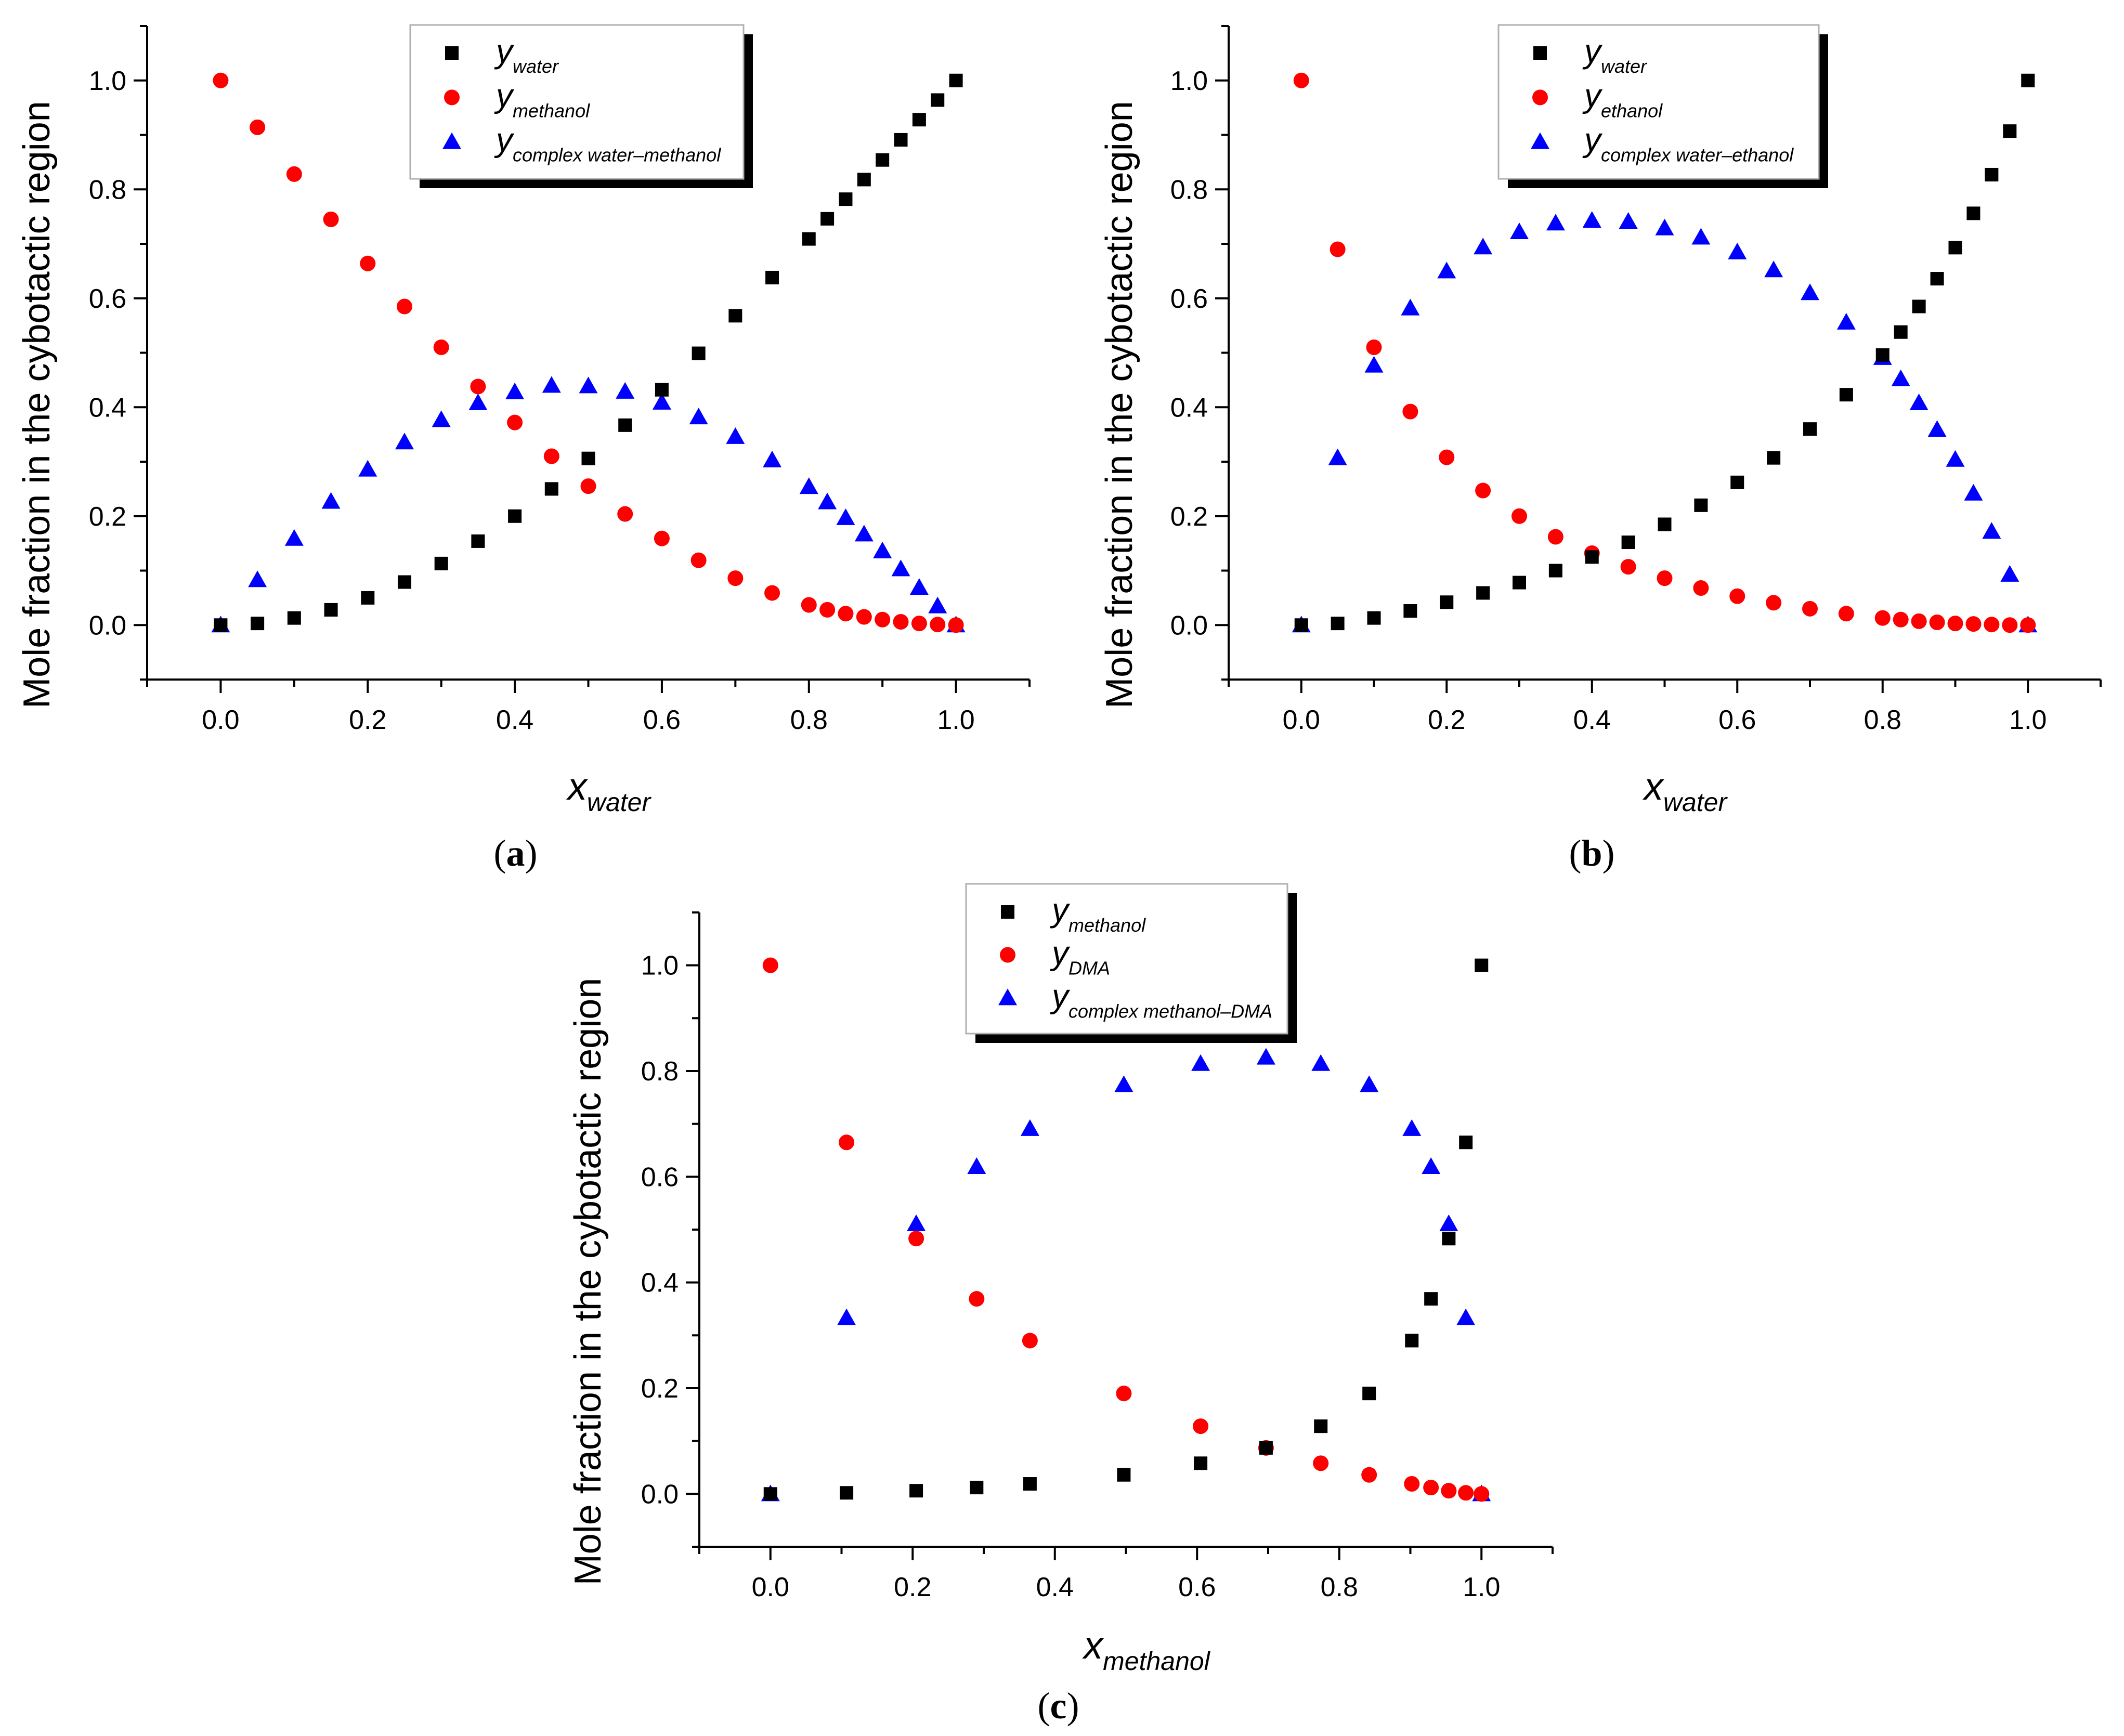  Describe the element at coordinates (607, 143) in the screenshot. I see `legend-entry: ycomplex water–methanol` at that location.